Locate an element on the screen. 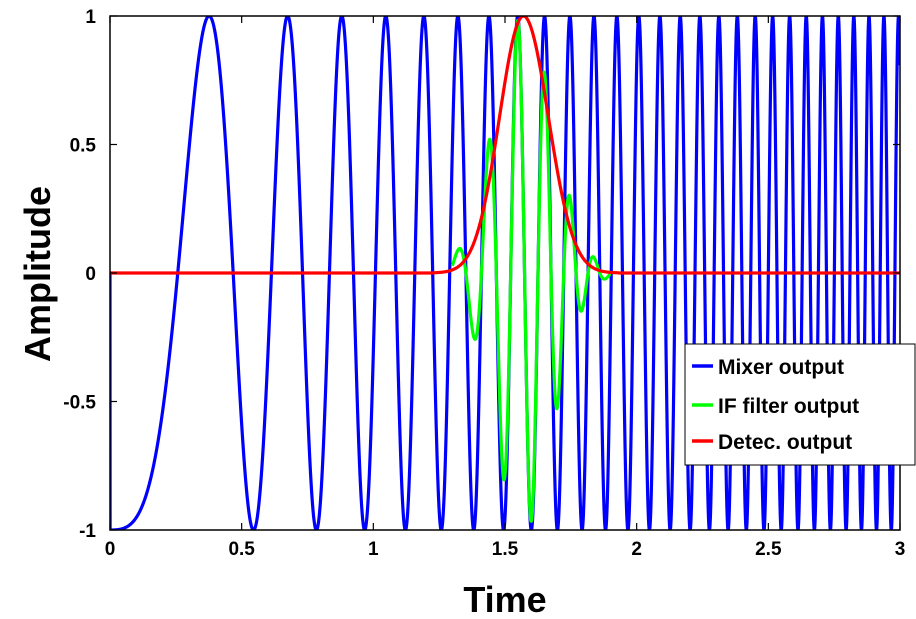 This screenshot has width=916, height=619. x-tick-label: 2.5 is located at coordinates (768, 549).